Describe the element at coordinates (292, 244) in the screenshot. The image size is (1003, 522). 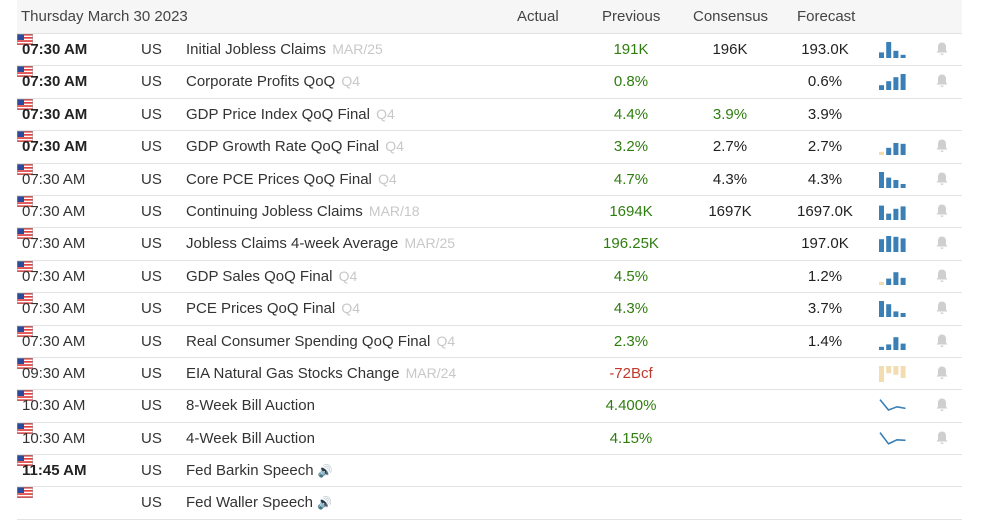
I see `event-title: Jobless Claims 4-week Average` at that location.